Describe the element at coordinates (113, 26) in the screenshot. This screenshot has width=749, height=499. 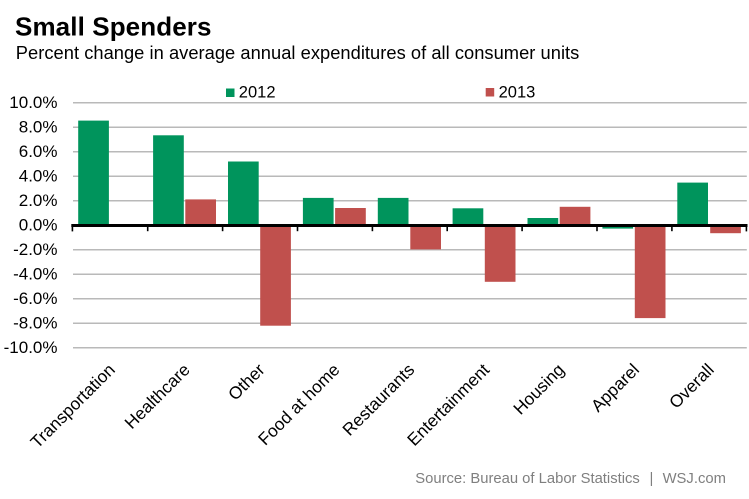
I see `svg-text: Small Spenders` at that location.